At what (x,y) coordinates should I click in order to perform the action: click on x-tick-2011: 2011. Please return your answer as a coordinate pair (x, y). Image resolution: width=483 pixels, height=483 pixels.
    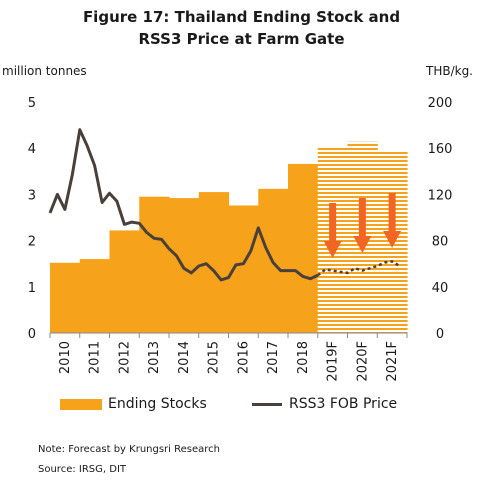
    Looking at the image, I should click on (95, 357).